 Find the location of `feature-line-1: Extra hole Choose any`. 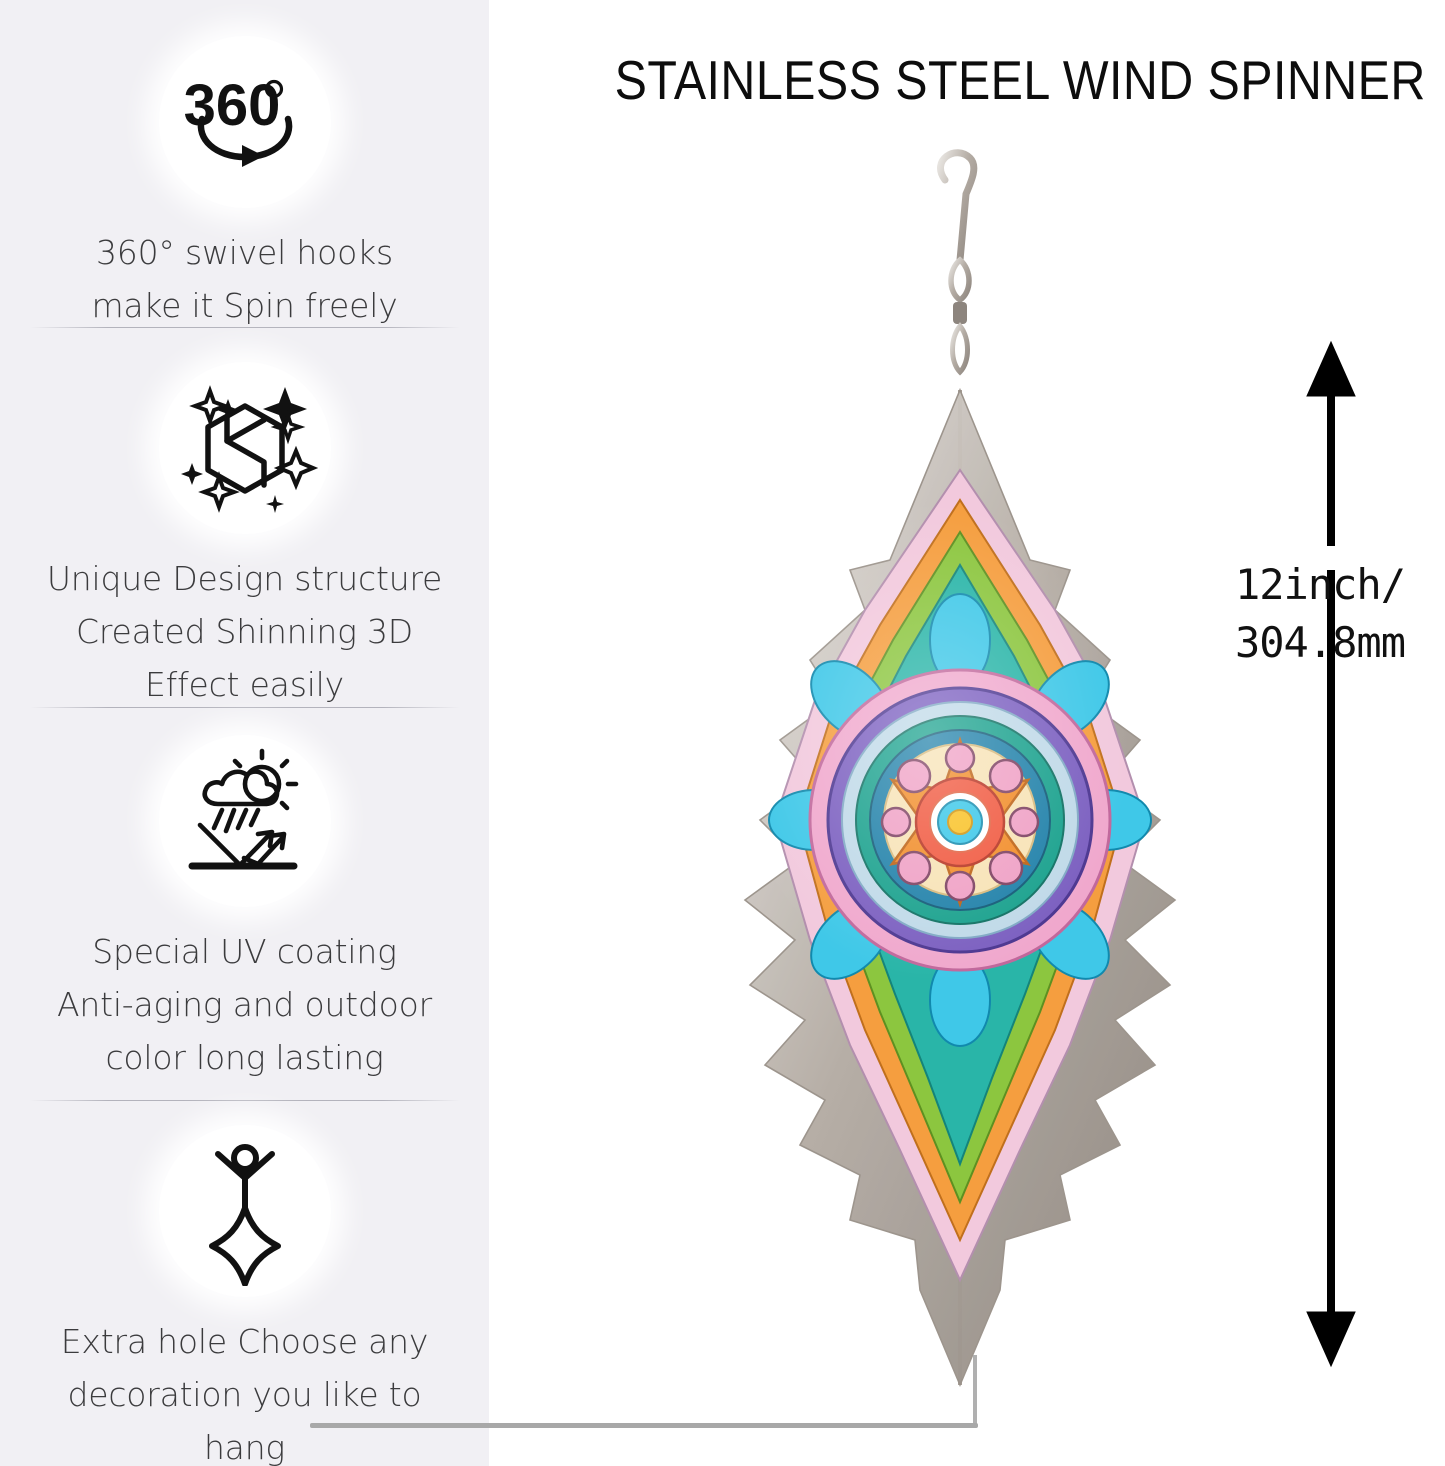

feature-line-1: Extra hole Choose any is located at coordinates (244, 1341).